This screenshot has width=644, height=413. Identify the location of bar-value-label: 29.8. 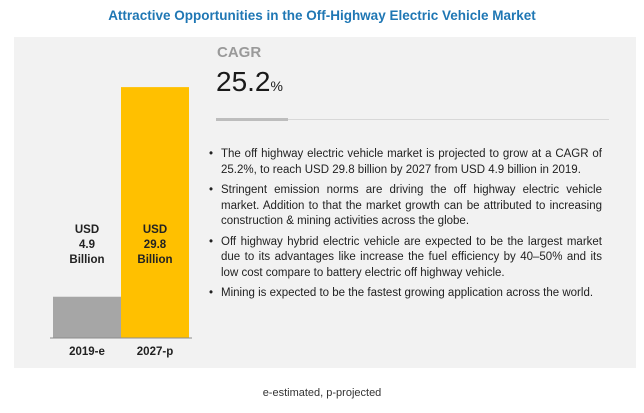
(155, 245).